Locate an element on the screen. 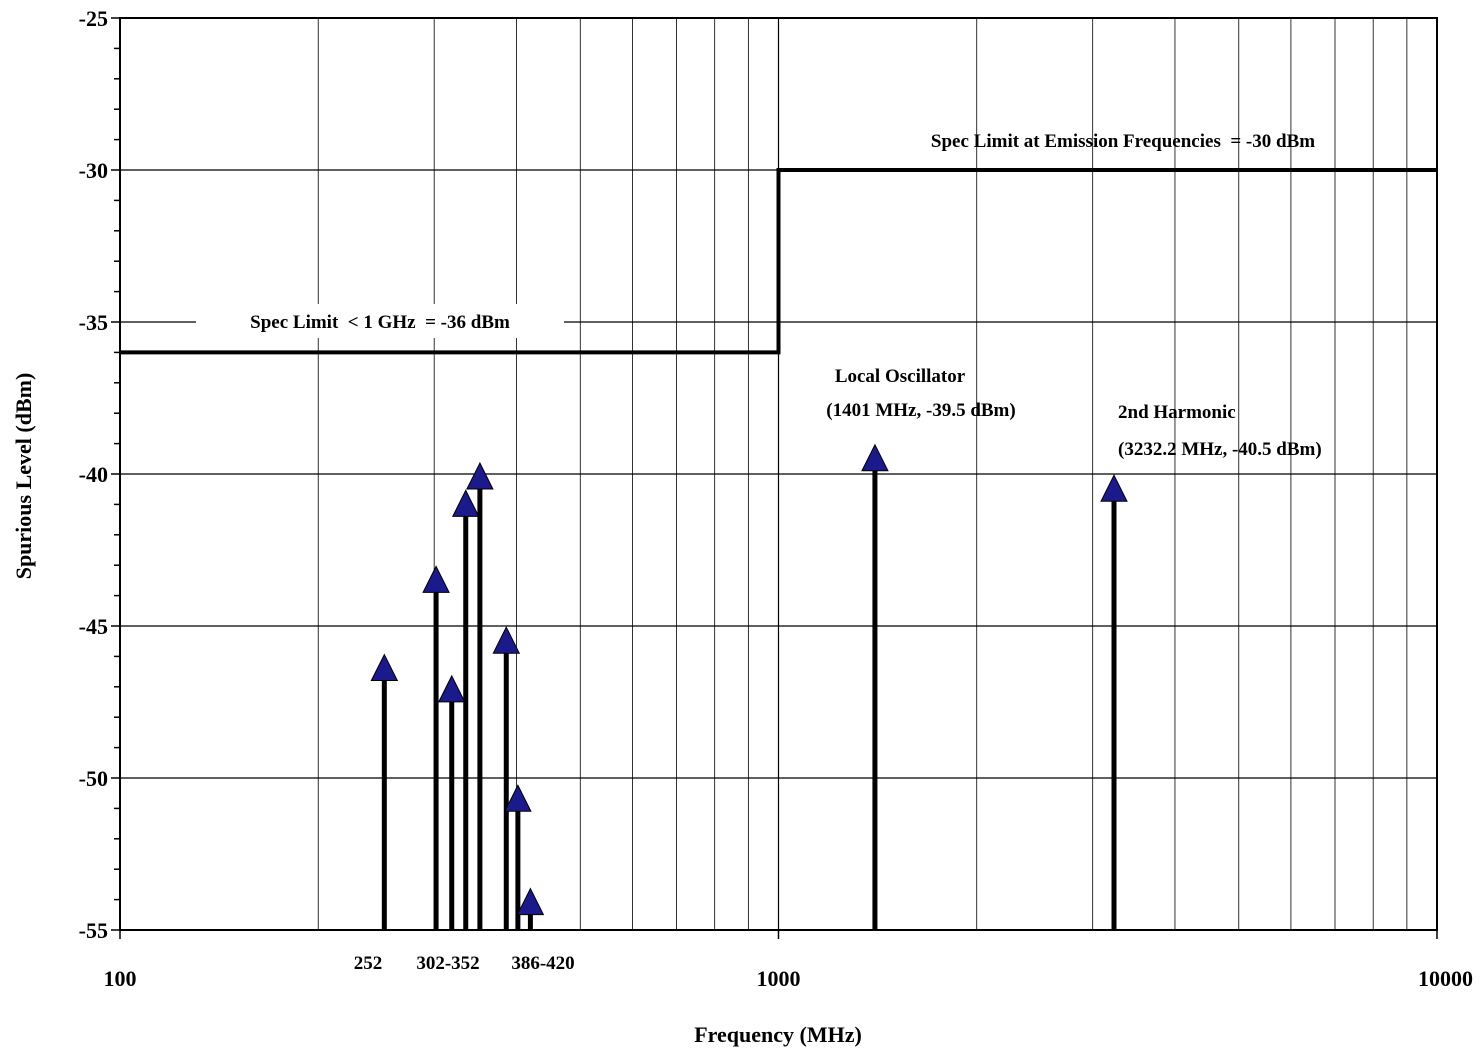 The width and height of the screenshot is (1481, 1053). freq-label-252: 252 is located at coordinates (368, 963).